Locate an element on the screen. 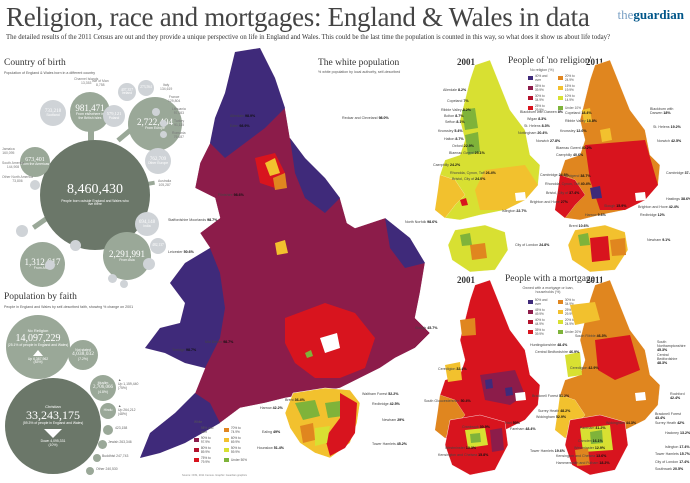 Image resolution: width=690 pixels, height=483 pixels. mg2011-label-south-ribble: South Ribble 46.3% is located at coordinates (591, 336).